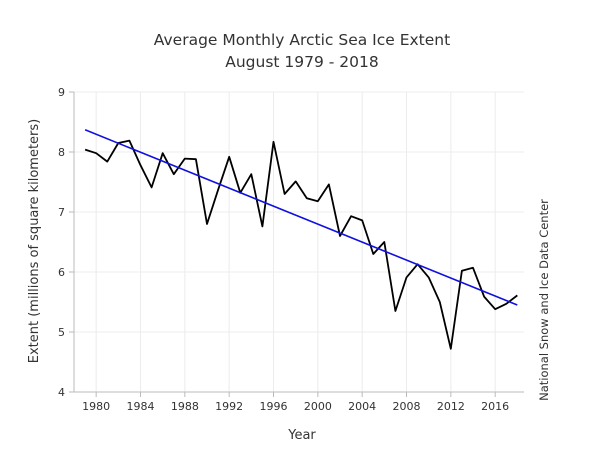 This screenshot has height=466, width=603. I want to click on x-tick-label: 1996, so click(274, 406).